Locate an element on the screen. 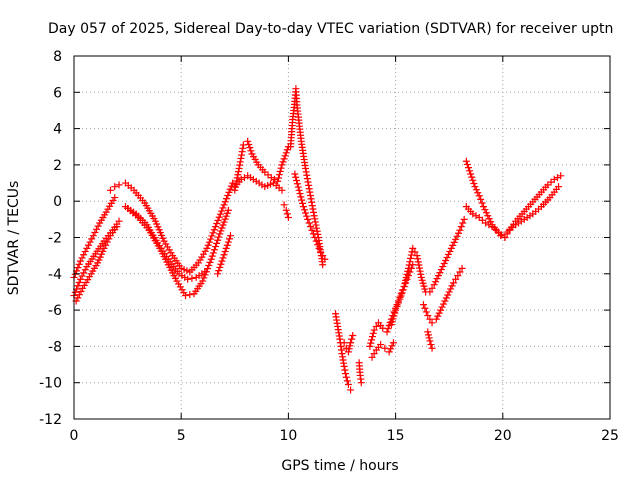 This screenshot has width=640, height=480. y-tick-label: 6 is located at coordinates (57, 93).